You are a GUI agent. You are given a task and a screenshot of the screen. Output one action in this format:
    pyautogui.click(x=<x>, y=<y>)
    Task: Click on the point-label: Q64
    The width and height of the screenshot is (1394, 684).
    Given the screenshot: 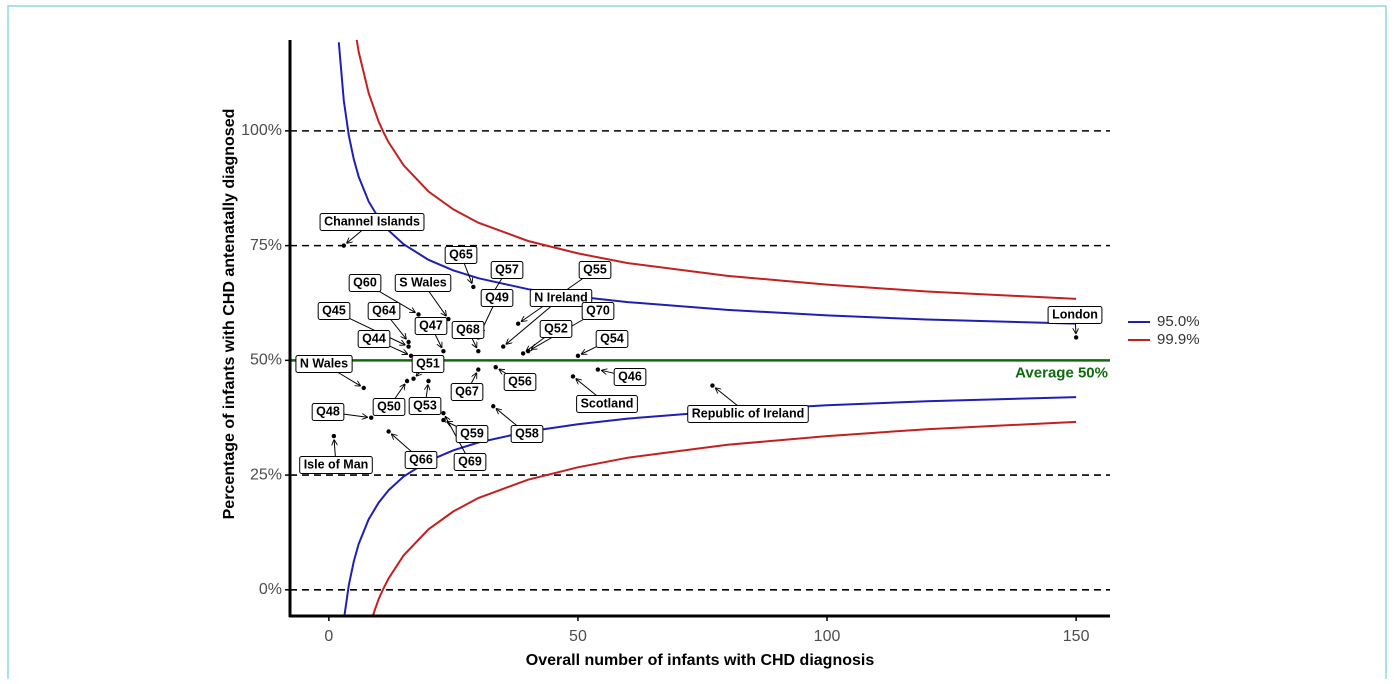 What is the action you would take?
    pyautogui.click(x=384, y=310)
    